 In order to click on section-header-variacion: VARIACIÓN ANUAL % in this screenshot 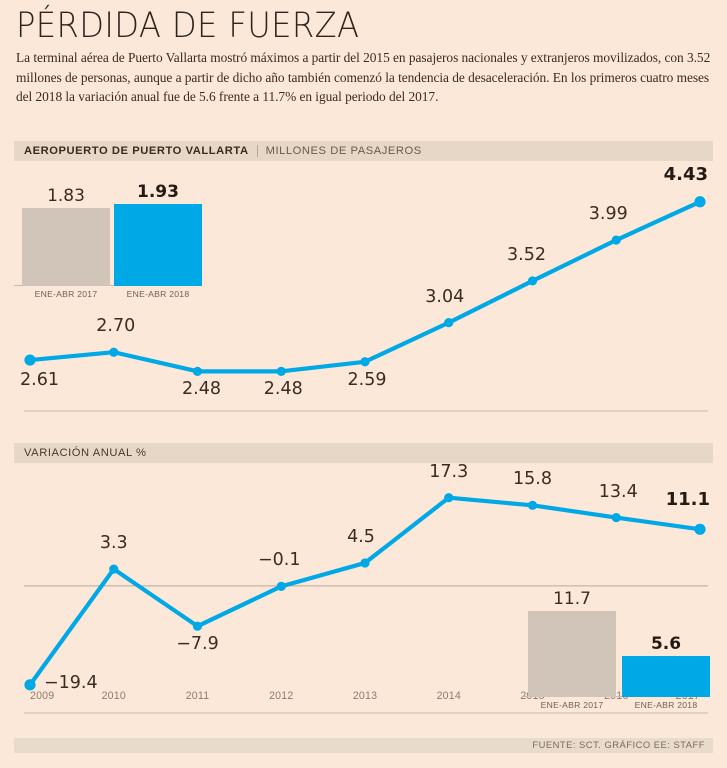, I will do `click(363, 453)`.